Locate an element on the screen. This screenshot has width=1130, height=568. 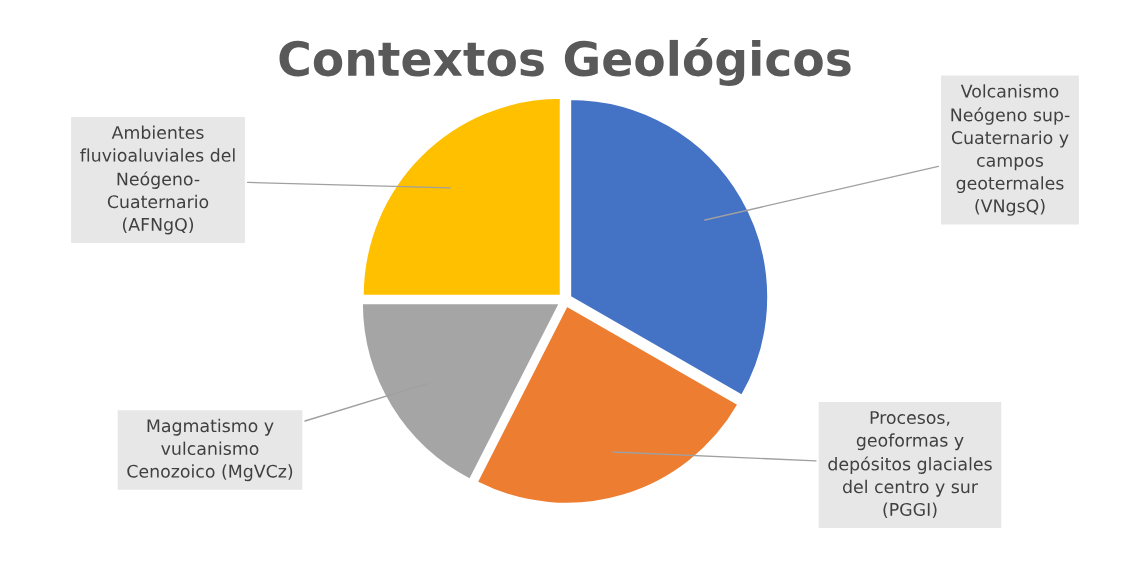
slice-label: Volcanismo Neógeno sup- Cuaternario y campos geotermales (VNgsQ) is located at coordinates (1010, 150).